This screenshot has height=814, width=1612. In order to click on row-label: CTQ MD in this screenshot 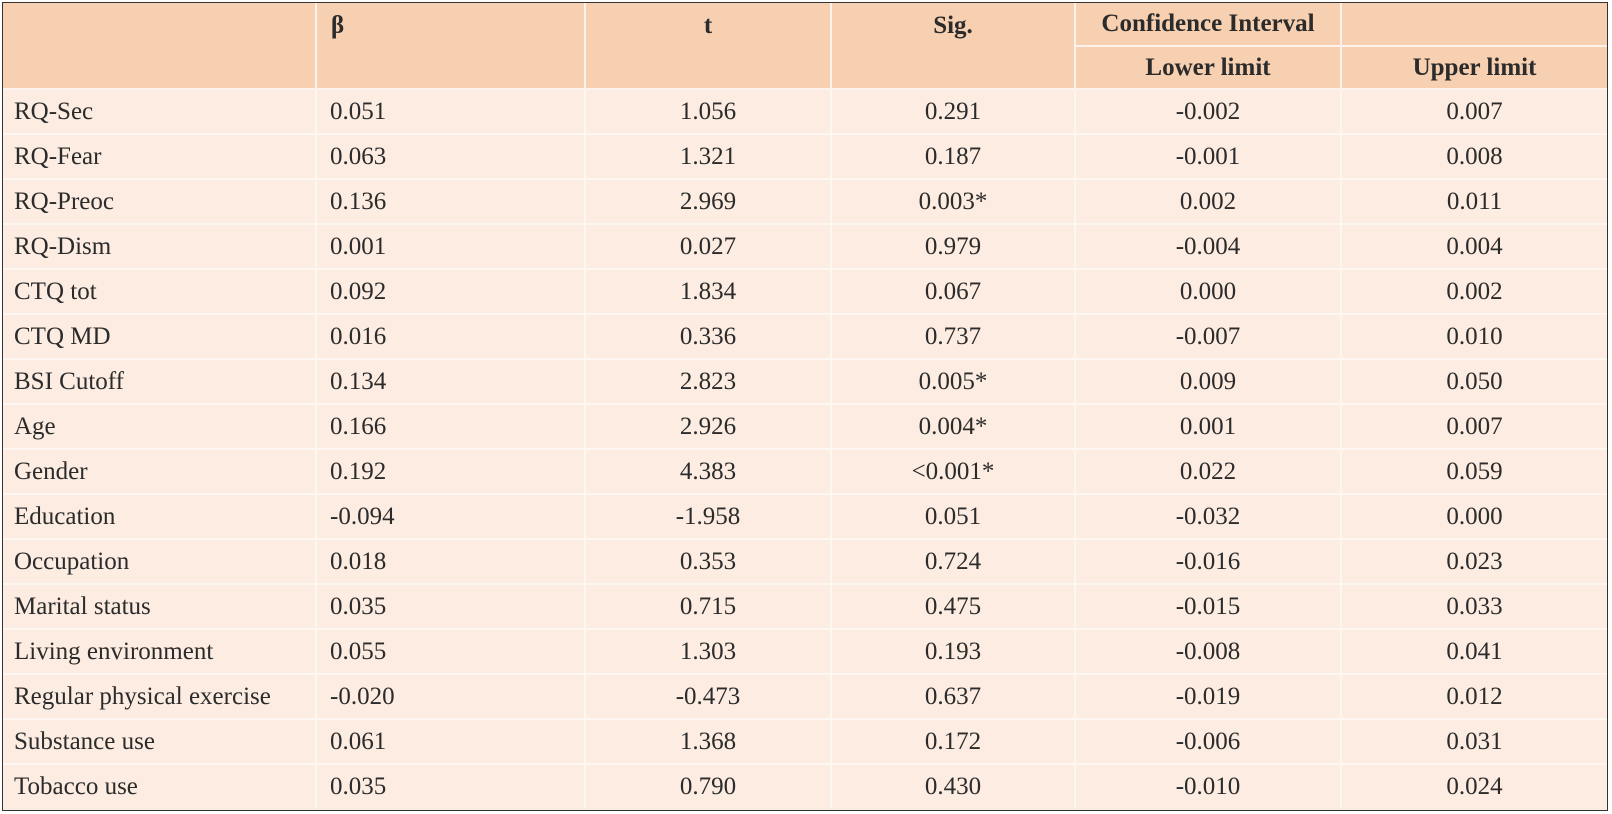, I will do `click(160, 337)`.